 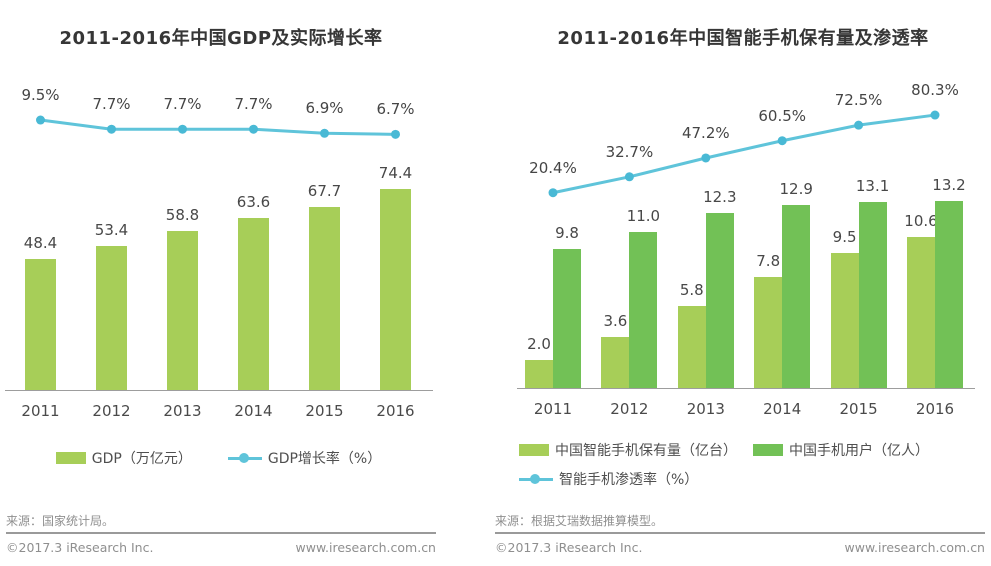 I want to click on legend-item-gdp: GDP（万亿元）, so click(x=123, y=458).